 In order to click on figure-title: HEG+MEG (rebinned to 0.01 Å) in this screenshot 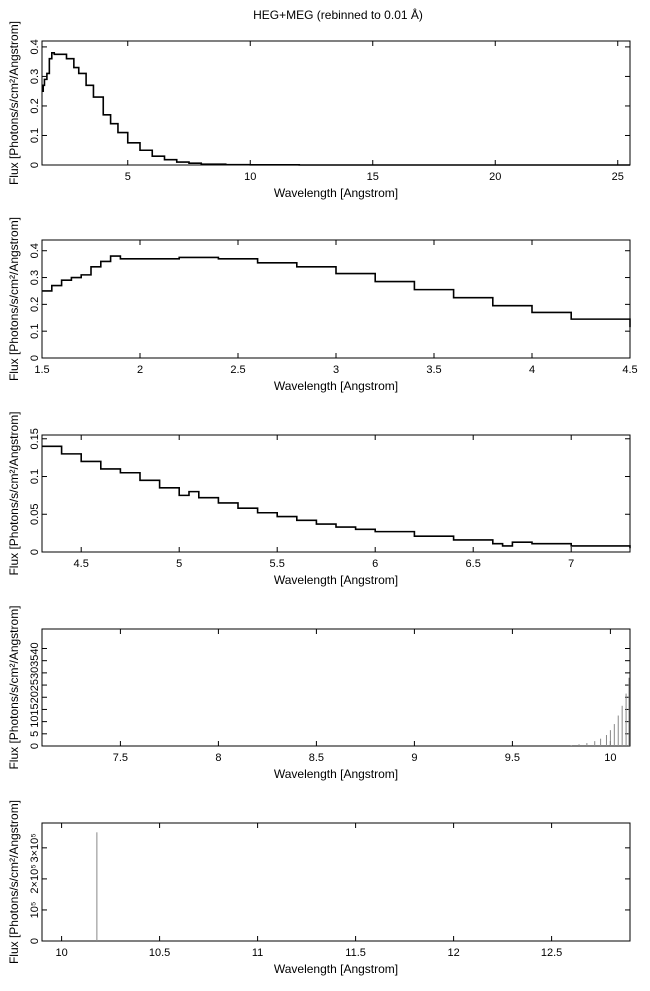, I will do `click(338, 15)`.